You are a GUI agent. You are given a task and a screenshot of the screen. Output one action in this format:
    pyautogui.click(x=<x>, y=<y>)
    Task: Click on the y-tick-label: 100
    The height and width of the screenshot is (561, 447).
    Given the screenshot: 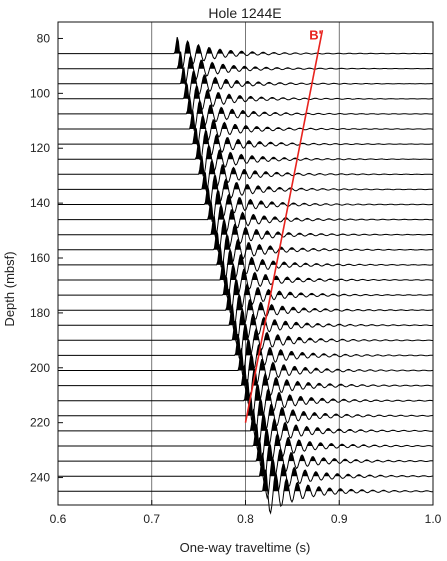 What is the action you would take?
    pyautogui.click(x=40, y=93)
    